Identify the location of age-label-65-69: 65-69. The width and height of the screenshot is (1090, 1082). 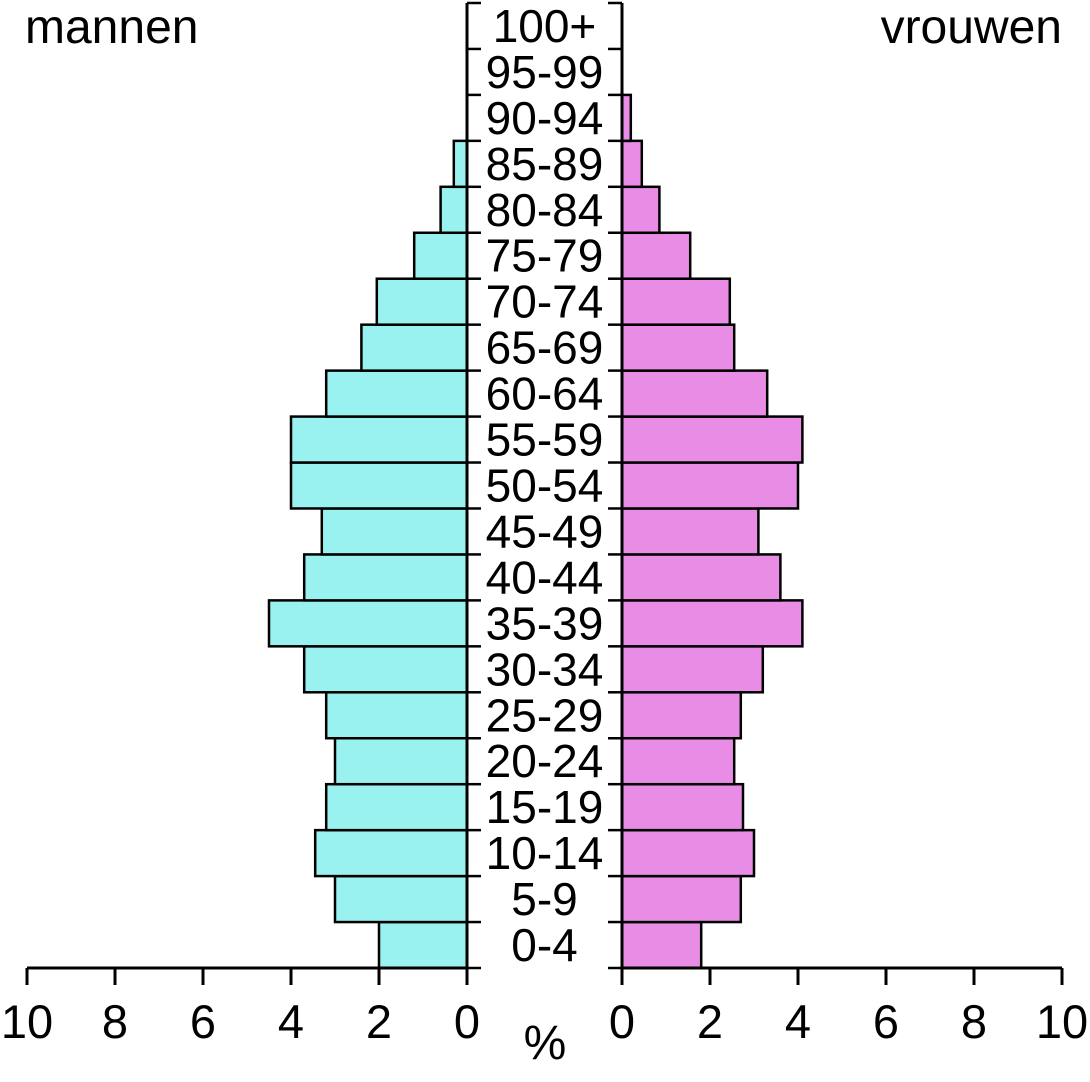
(545, 348).